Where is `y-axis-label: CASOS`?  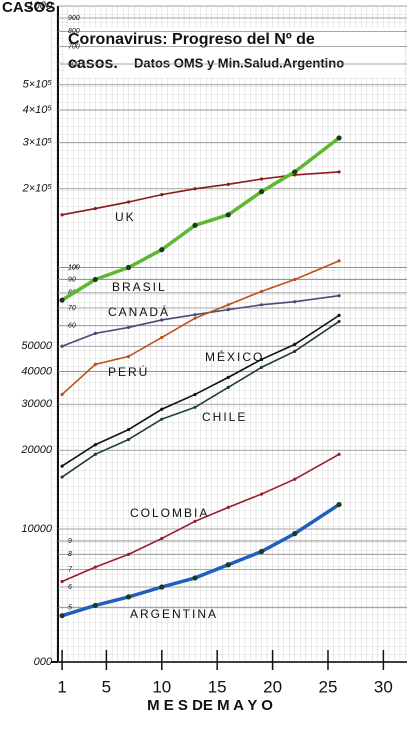 y-axis-label: CASOS is located at coordinates (28, 8).